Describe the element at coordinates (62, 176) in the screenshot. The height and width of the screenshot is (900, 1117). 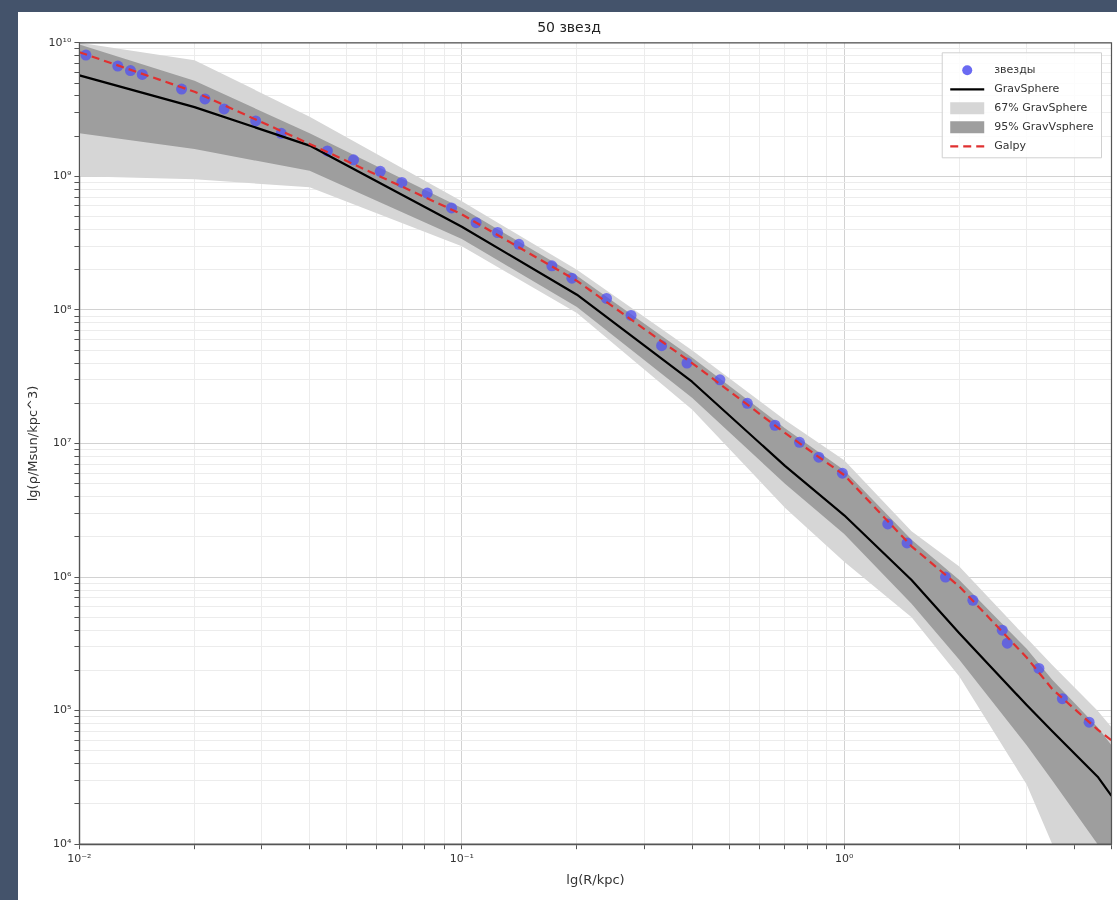
I see `y-tick-label: 10⁹` at that location.